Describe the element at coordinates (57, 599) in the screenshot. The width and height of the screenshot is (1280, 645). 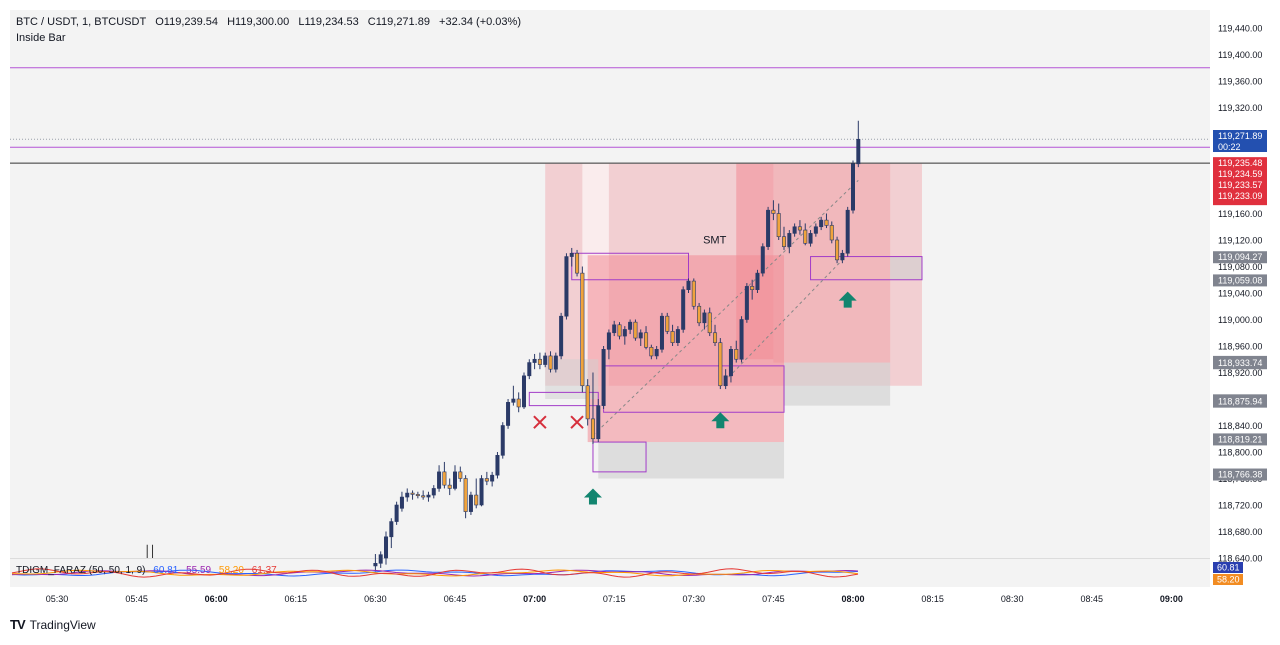
I see `time-tick-label: 05:30` at that location.